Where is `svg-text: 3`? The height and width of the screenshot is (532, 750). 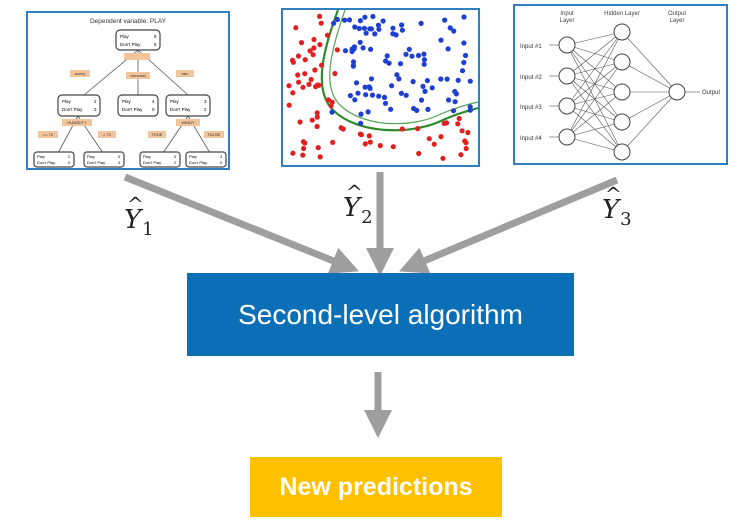 svg-text: 3 is located at coordinates (95, 109).